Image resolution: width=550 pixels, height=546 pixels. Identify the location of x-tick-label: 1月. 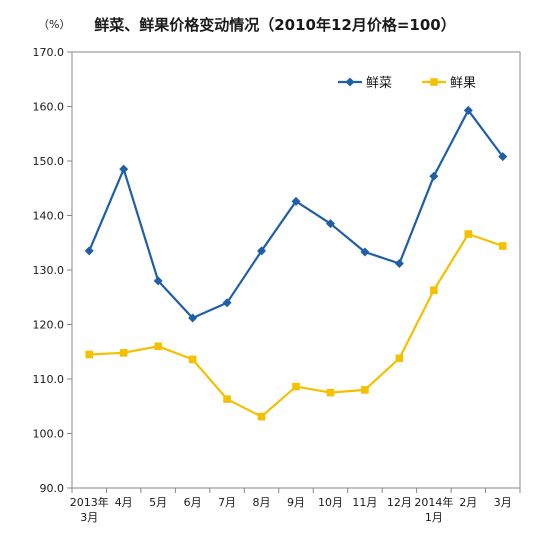
(434, 517).